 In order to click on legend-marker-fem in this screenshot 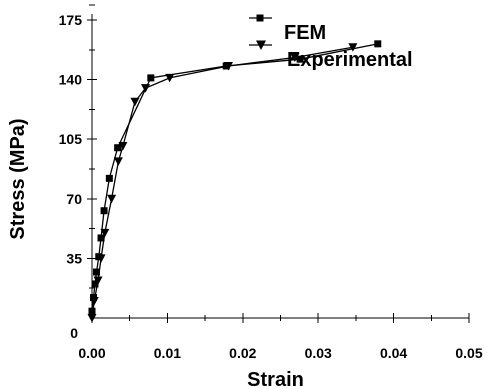, I will do `click(260, 18)`.